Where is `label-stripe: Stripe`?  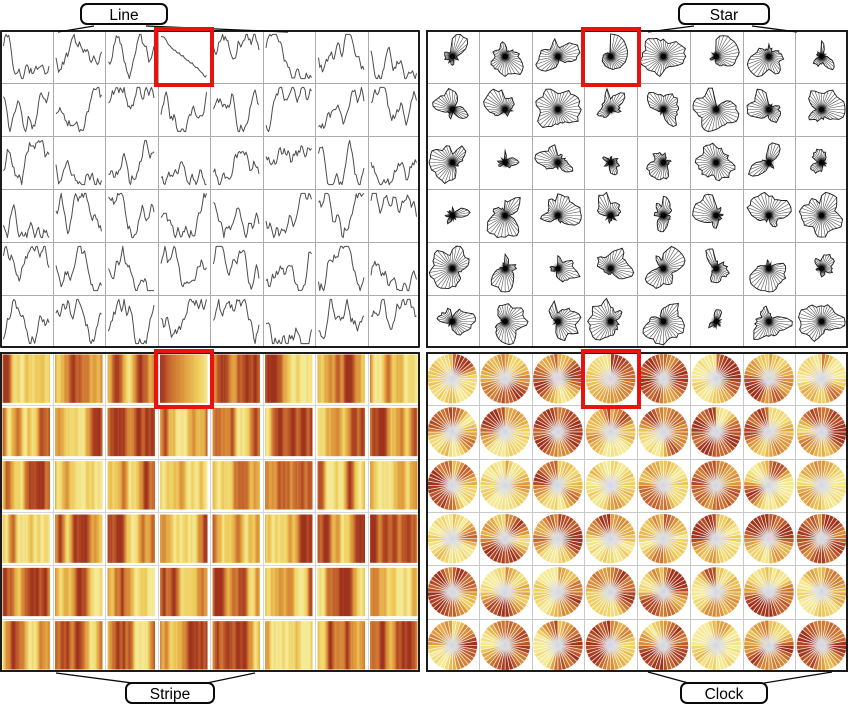 label-stripe: Stripe is located at coordinates (170, 693).